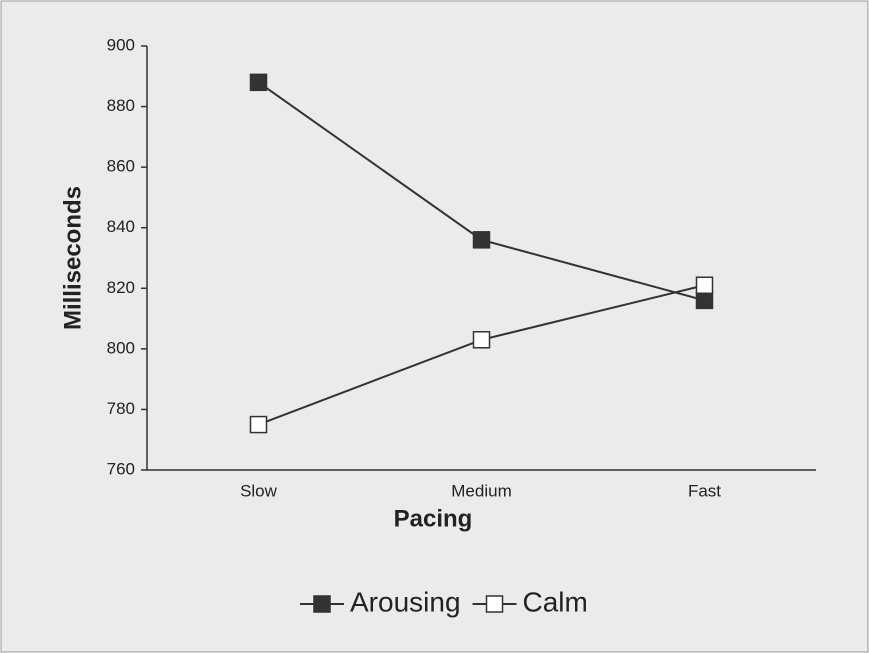 This screenshot has height=653, width=869. Describe the element at coordinates (121, 468) in the screenshot. I see `y-tick-label: 760` at that location.